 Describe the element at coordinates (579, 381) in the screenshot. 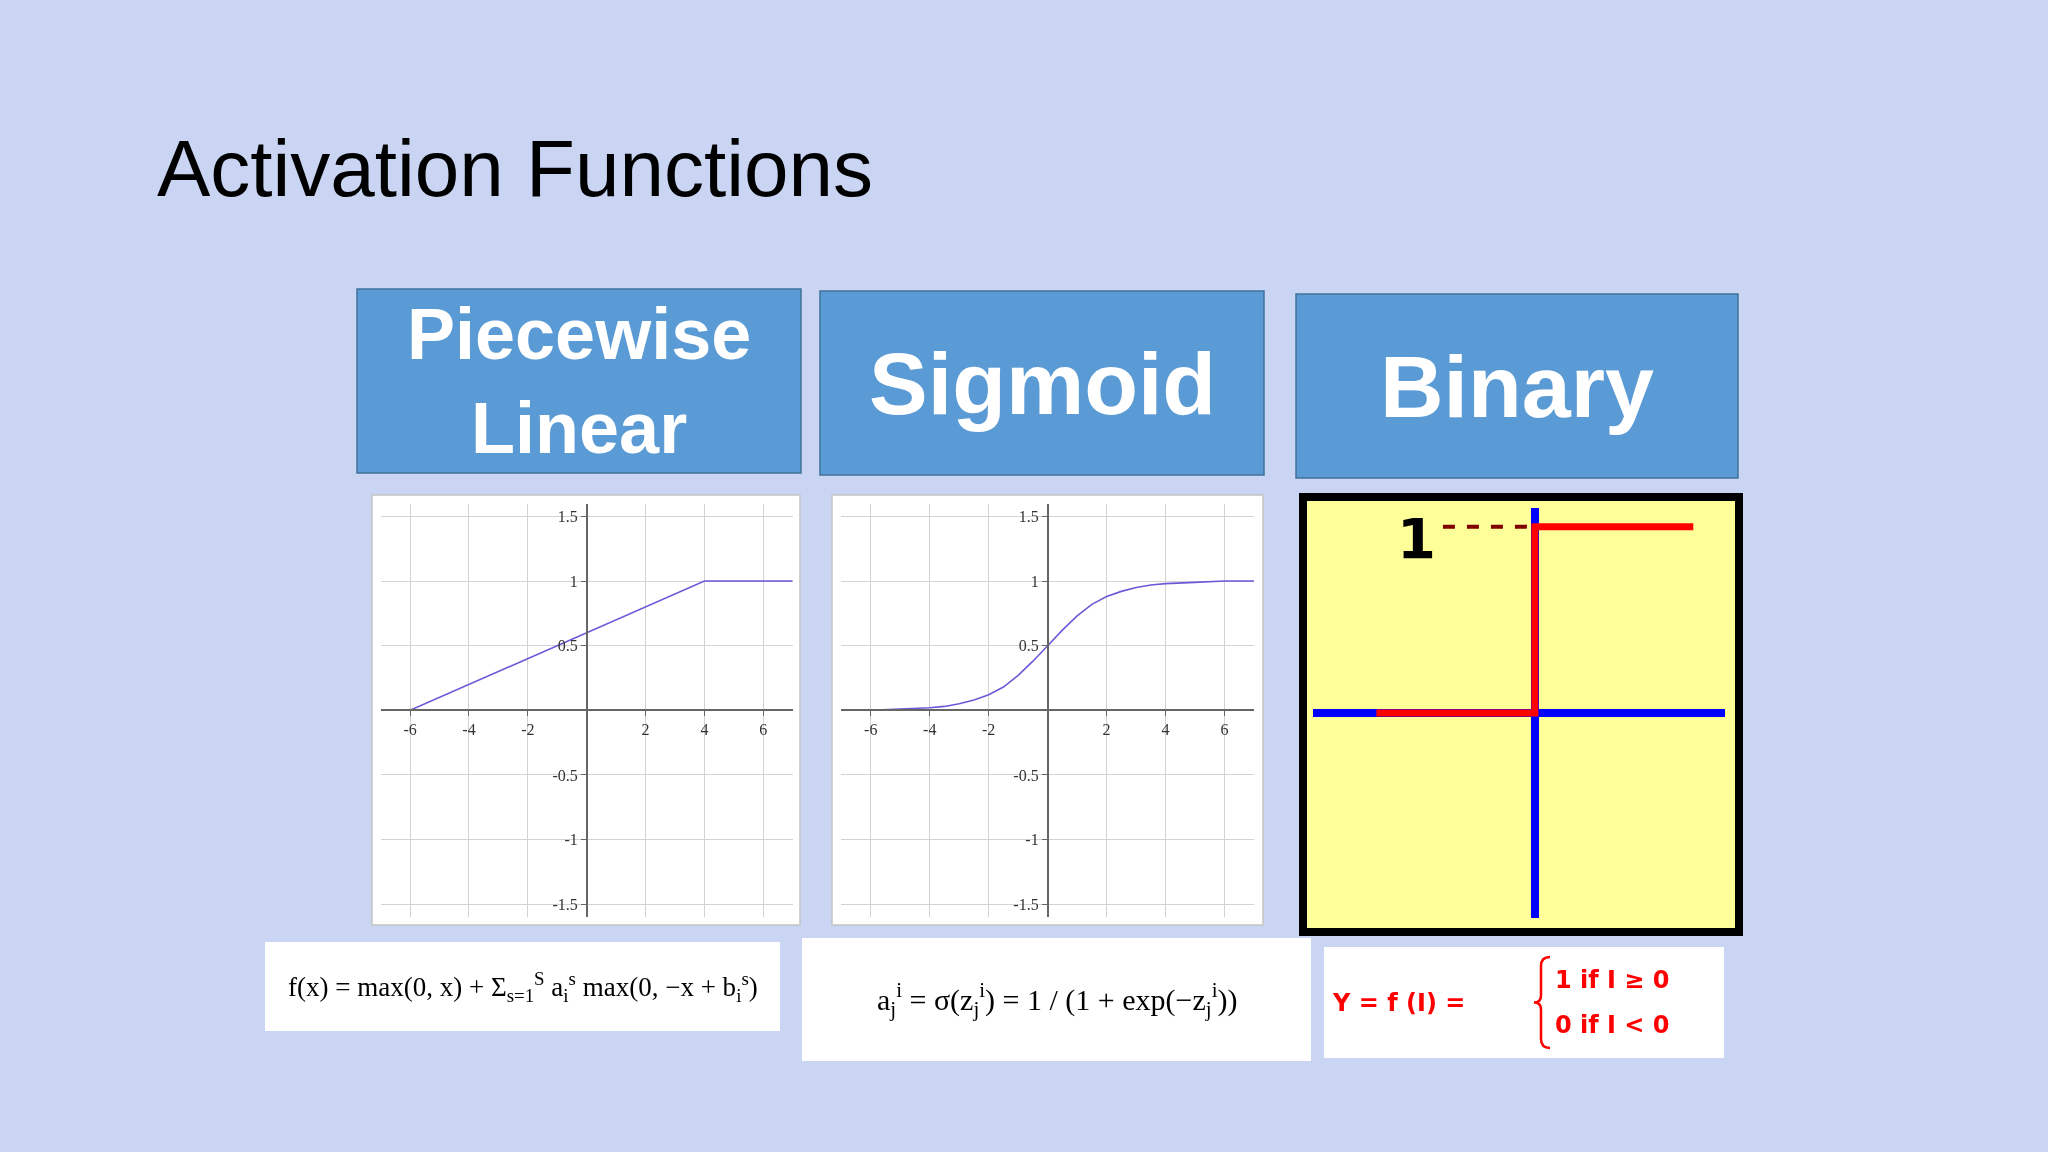

I see `chart-subtitle: Piecewise Linear` at that location.